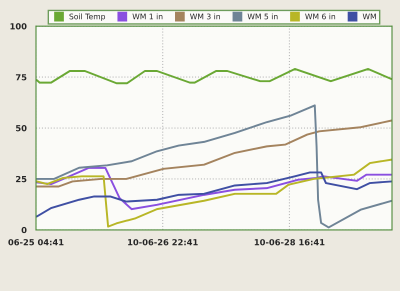  Describe the element at coordinates (21, 128) in the screenshot. I see `y-tick-label: 50` at that location.